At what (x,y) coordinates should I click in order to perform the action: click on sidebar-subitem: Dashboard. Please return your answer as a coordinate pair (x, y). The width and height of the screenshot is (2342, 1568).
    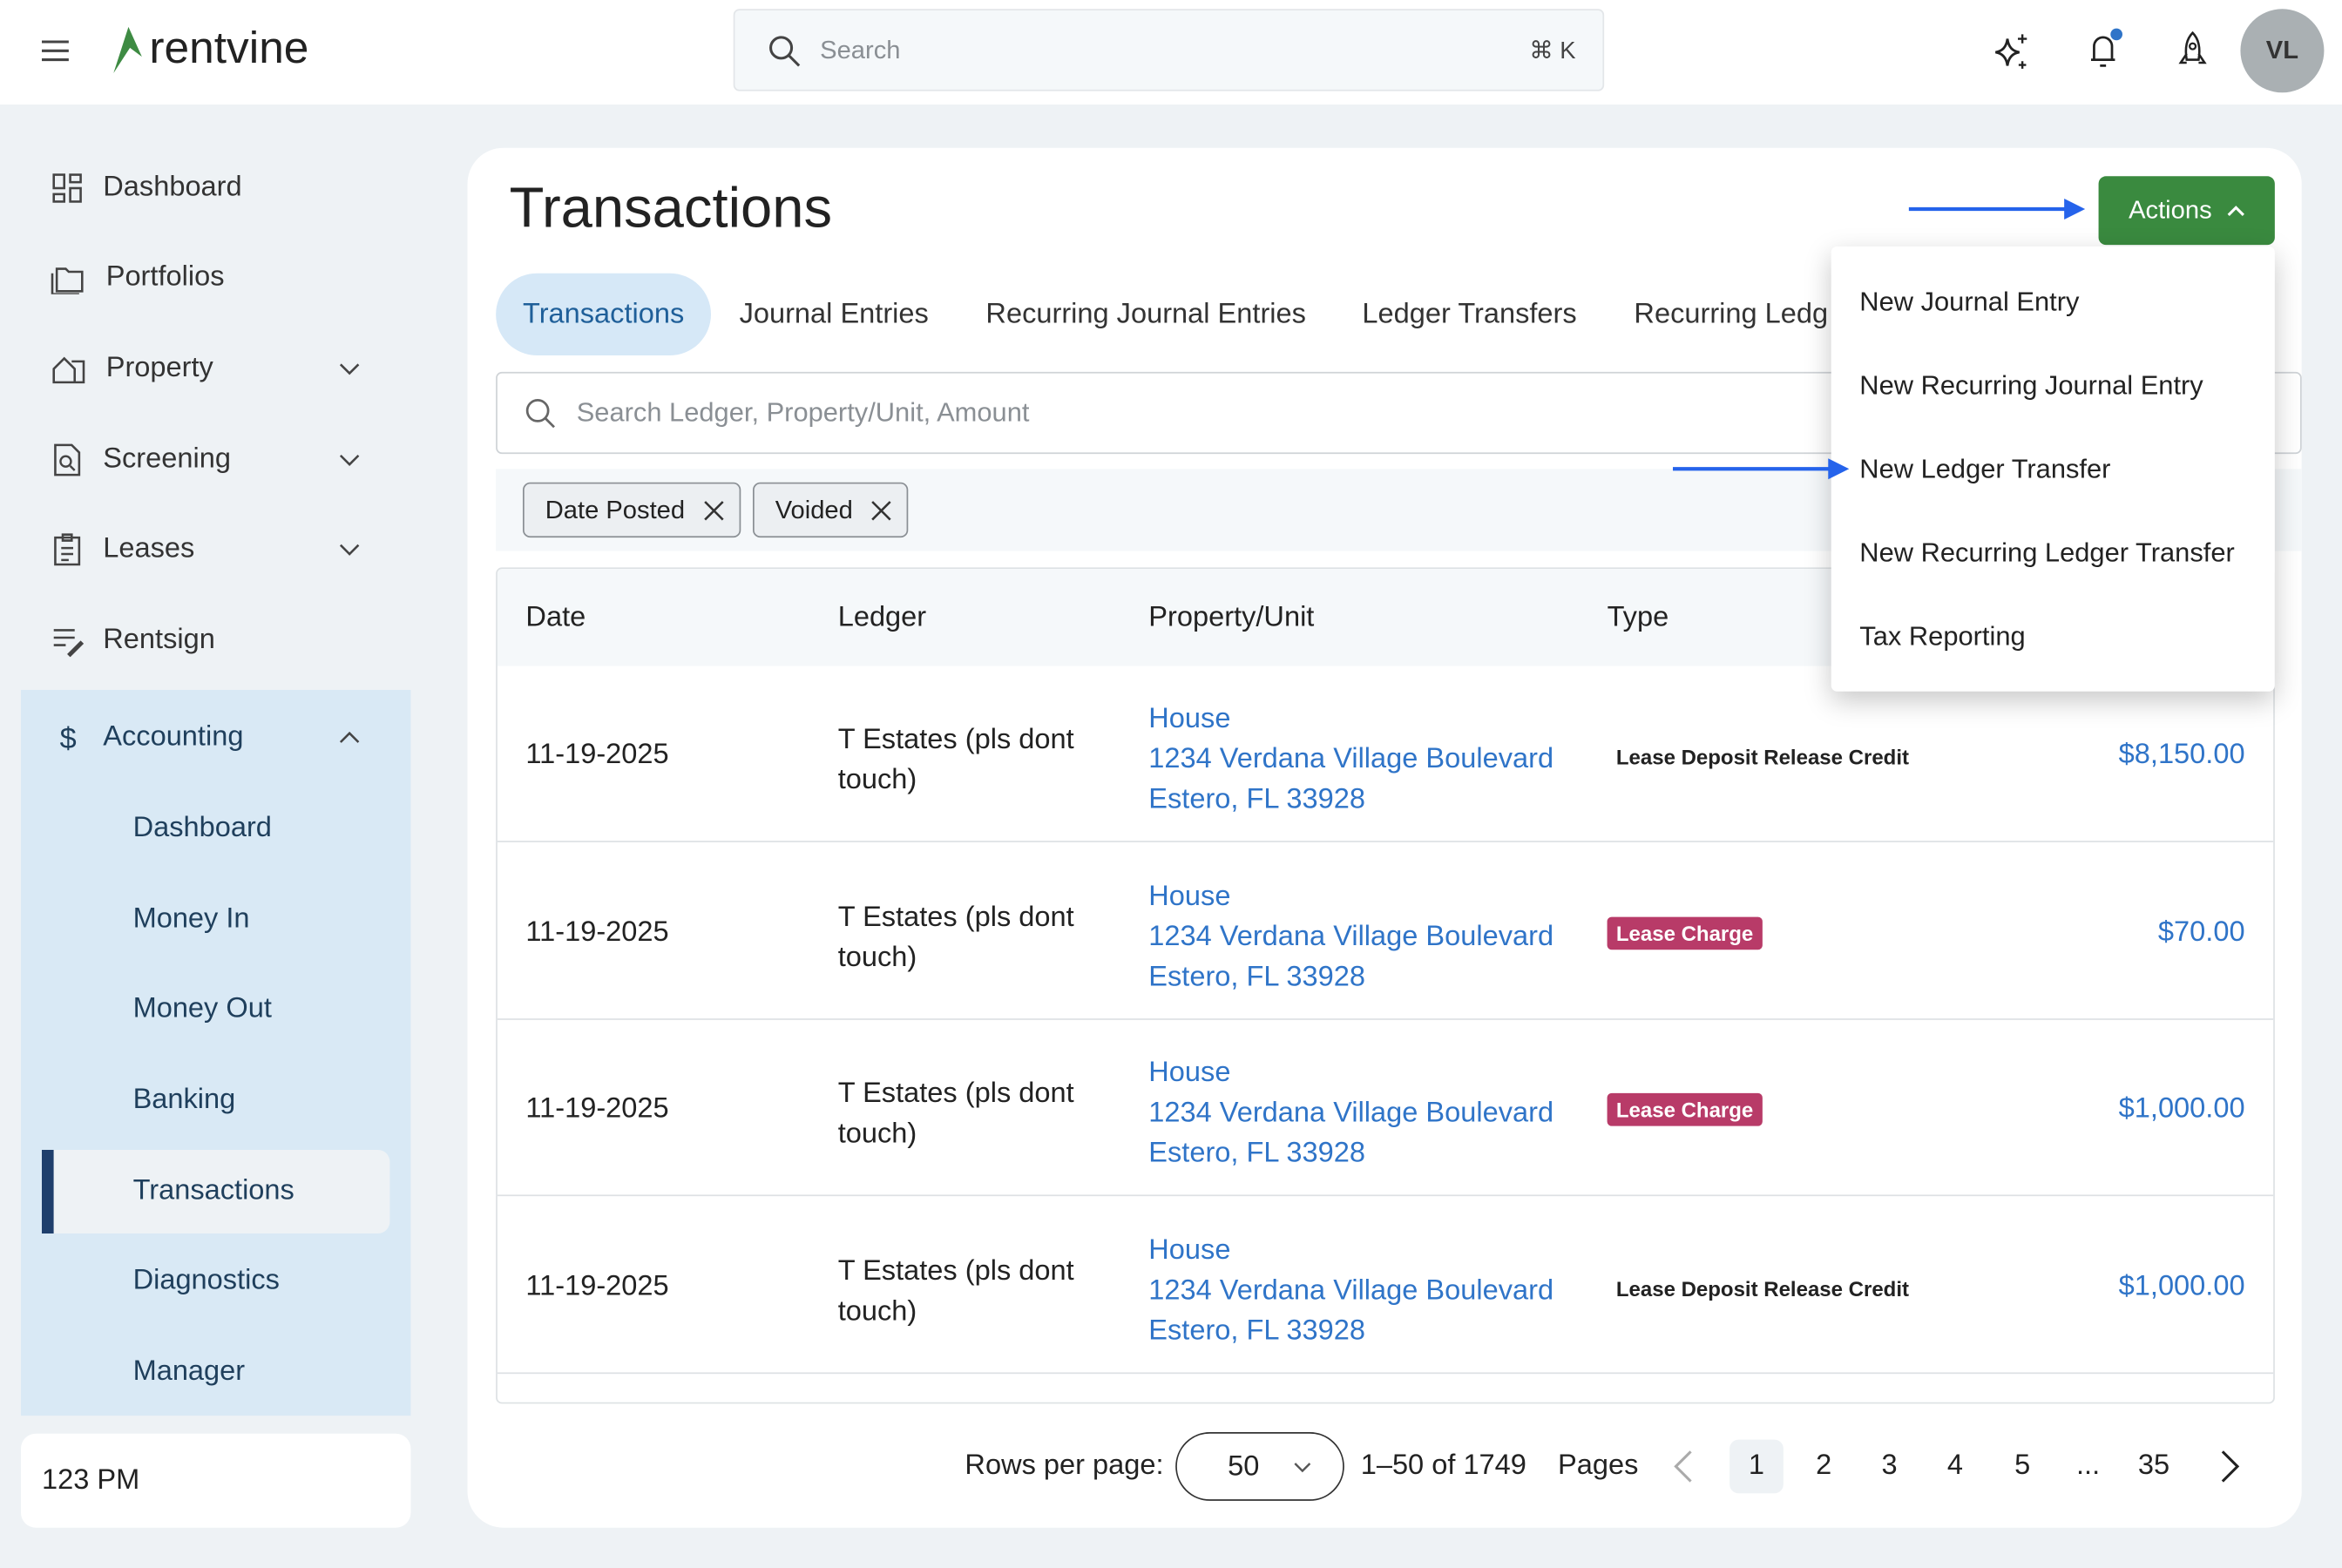
    Looking at the image, I should click on (202, 828).